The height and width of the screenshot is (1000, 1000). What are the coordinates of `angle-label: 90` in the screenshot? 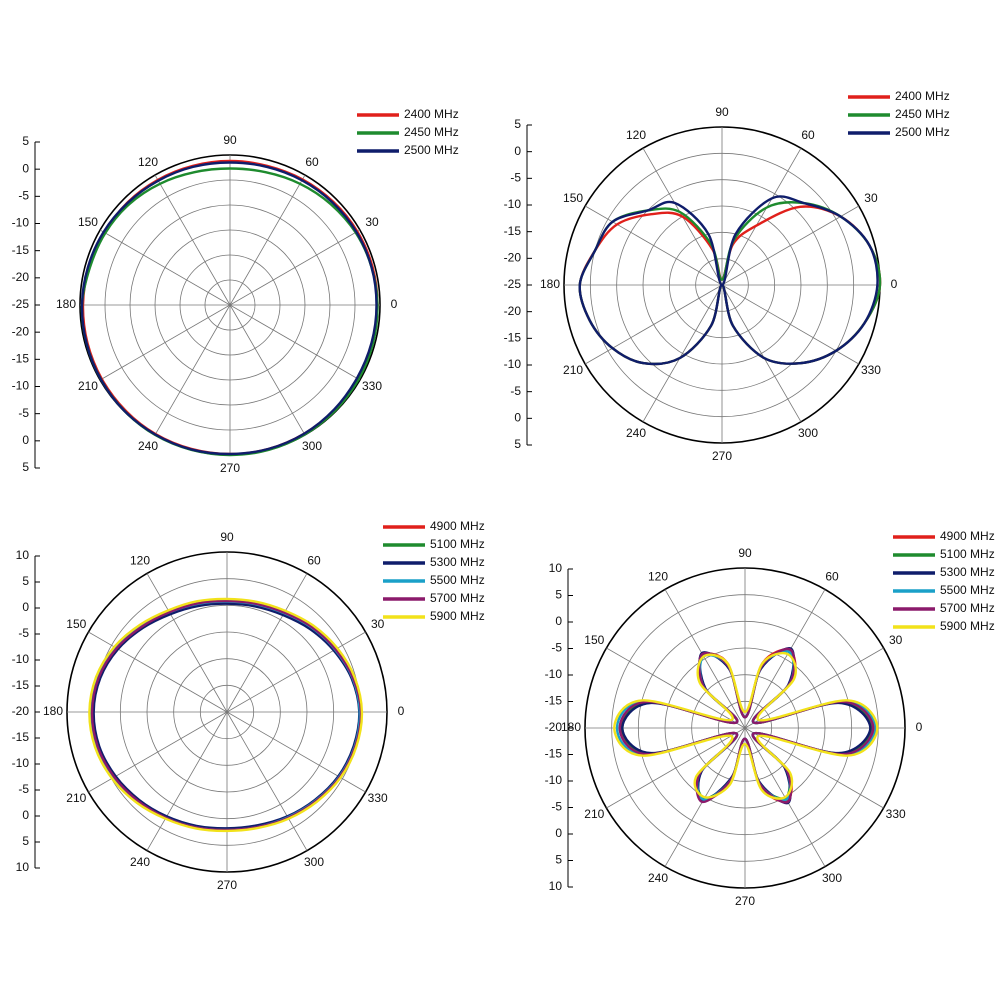 It's located at (745, 553).